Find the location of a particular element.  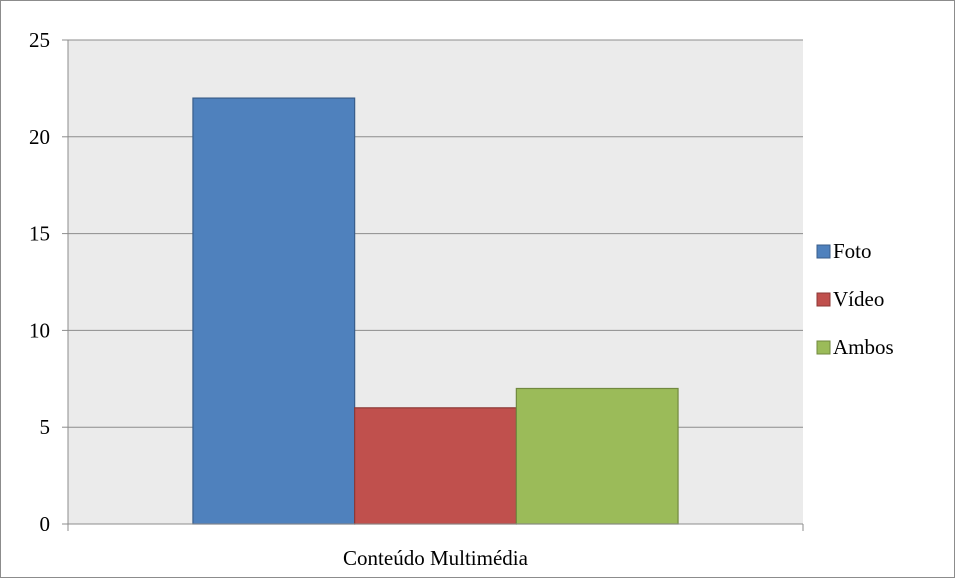

x-tick-labels: Conteúdo Multimédia is located at coordinates (436, 558).